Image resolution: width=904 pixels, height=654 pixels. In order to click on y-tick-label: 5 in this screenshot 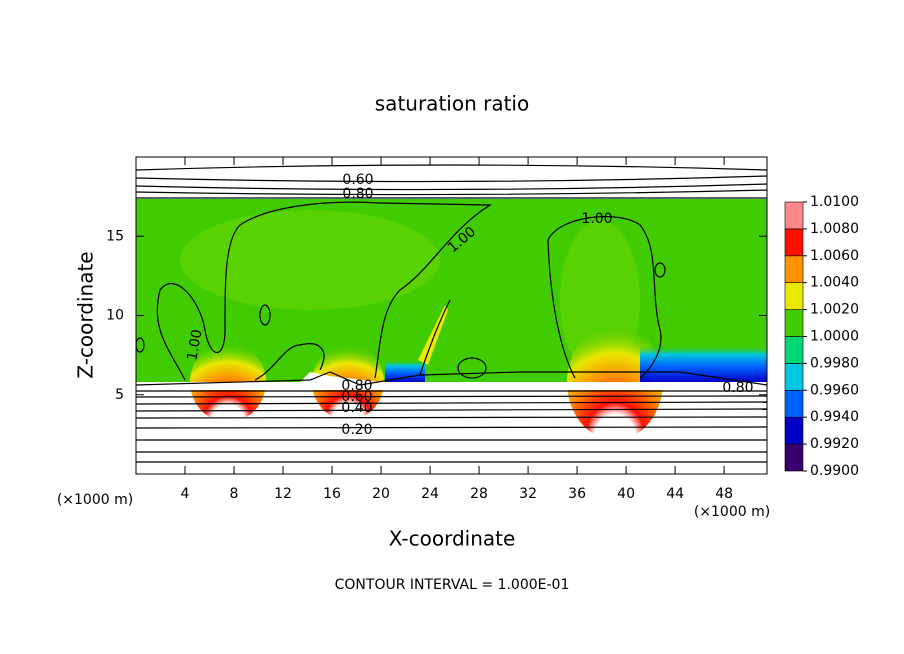, I will do `click(119, 395)`.